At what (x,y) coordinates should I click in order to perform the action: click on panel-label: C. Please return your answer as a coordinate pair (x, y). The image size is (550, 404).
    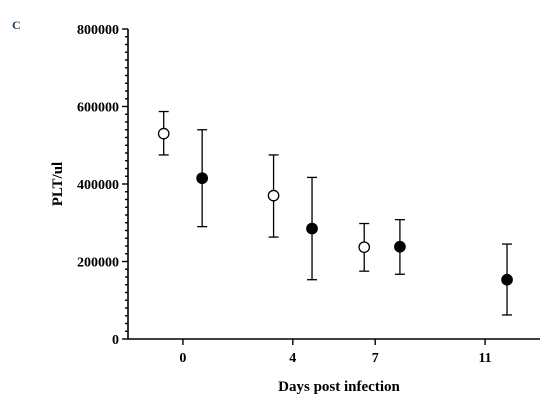
    Looking at the image, I should click on (16, 25).